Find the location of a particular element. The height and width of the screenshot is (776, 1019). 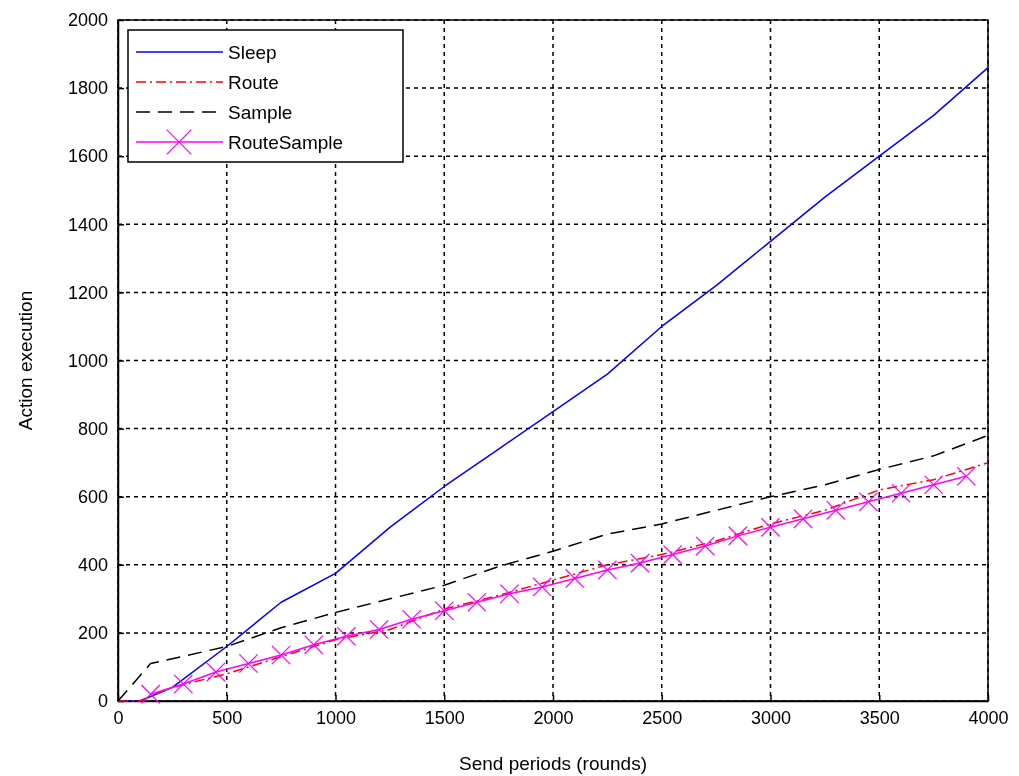

x-axis-title: Send periods (rounds) is located at coordinates (553, 763).